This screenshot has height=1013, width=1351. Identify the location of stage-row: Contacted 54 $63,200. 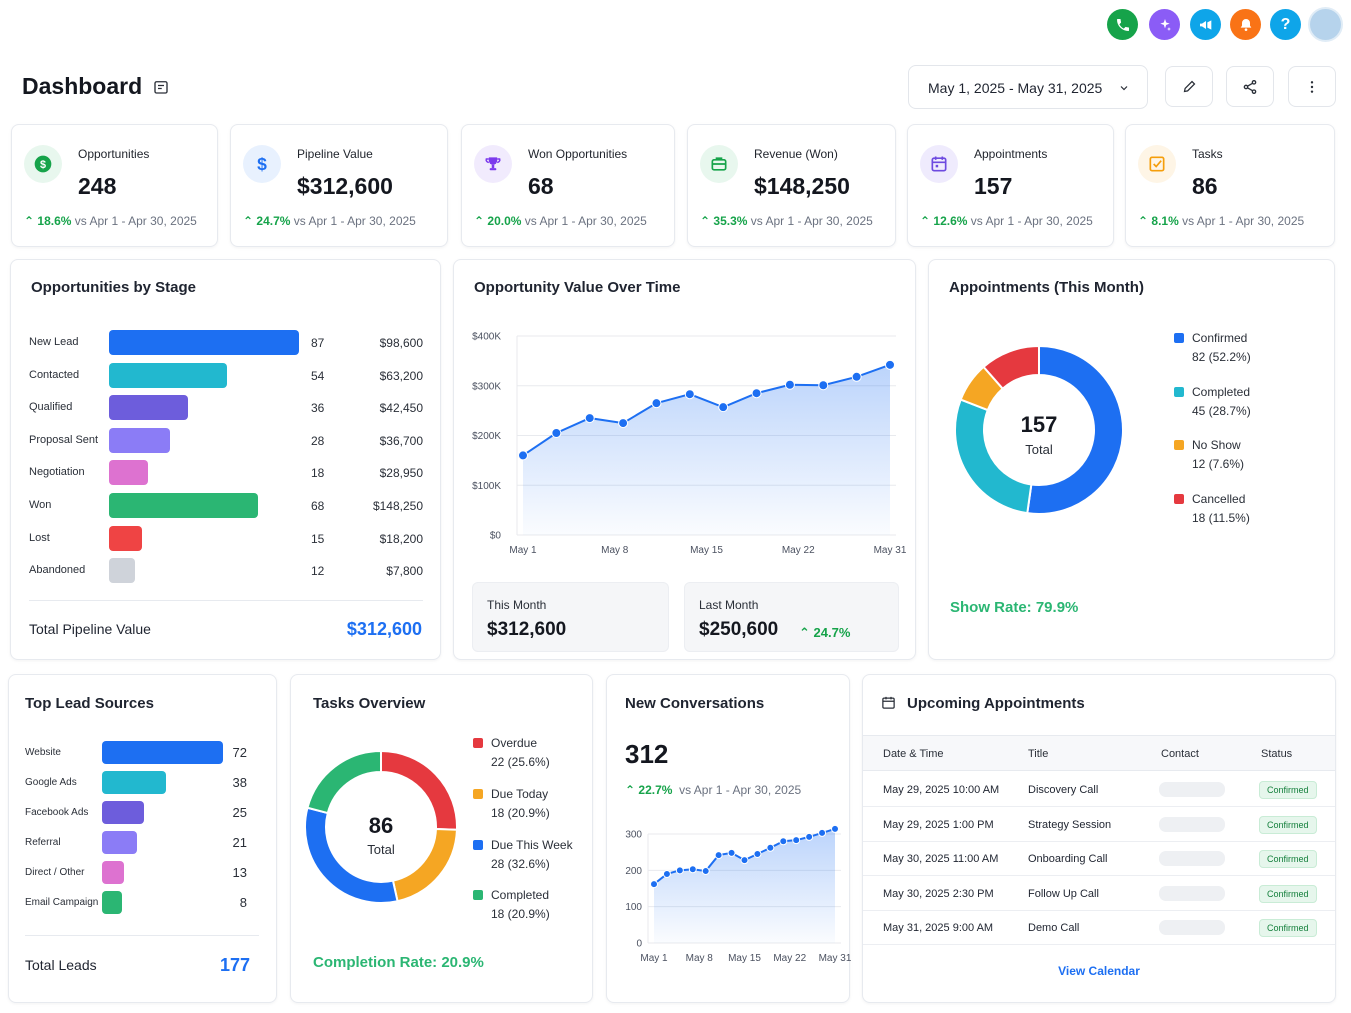
(229, 375).